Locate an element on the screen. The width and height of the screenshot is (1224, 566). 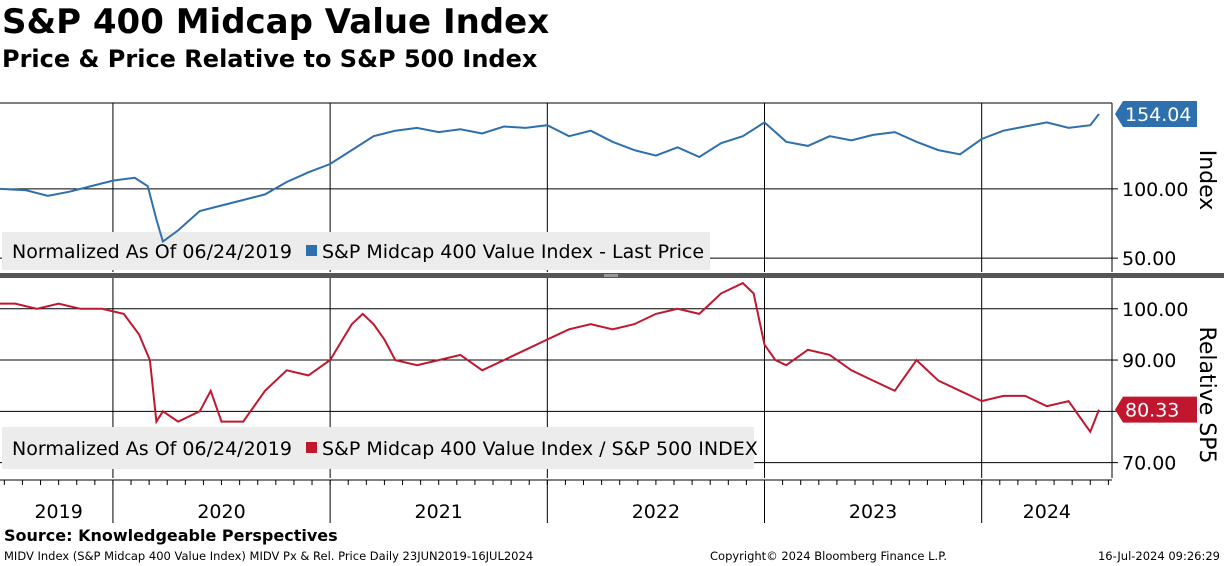
x-axis-year-label: 2023 is located at coordinates (873, 512).